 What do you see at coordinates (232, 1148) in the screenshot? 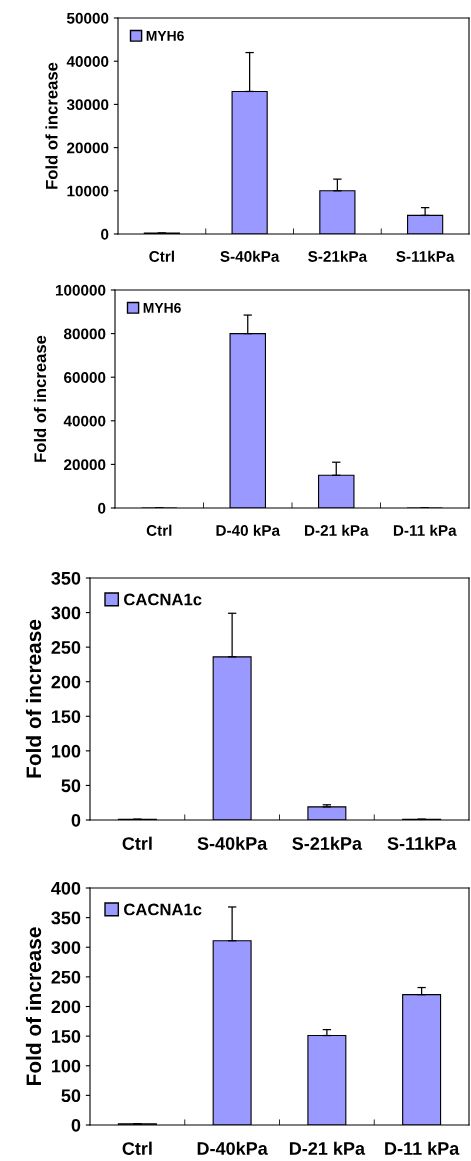
I see `x-tick-label: D-40kPa` at bounding box center [232, 1148].